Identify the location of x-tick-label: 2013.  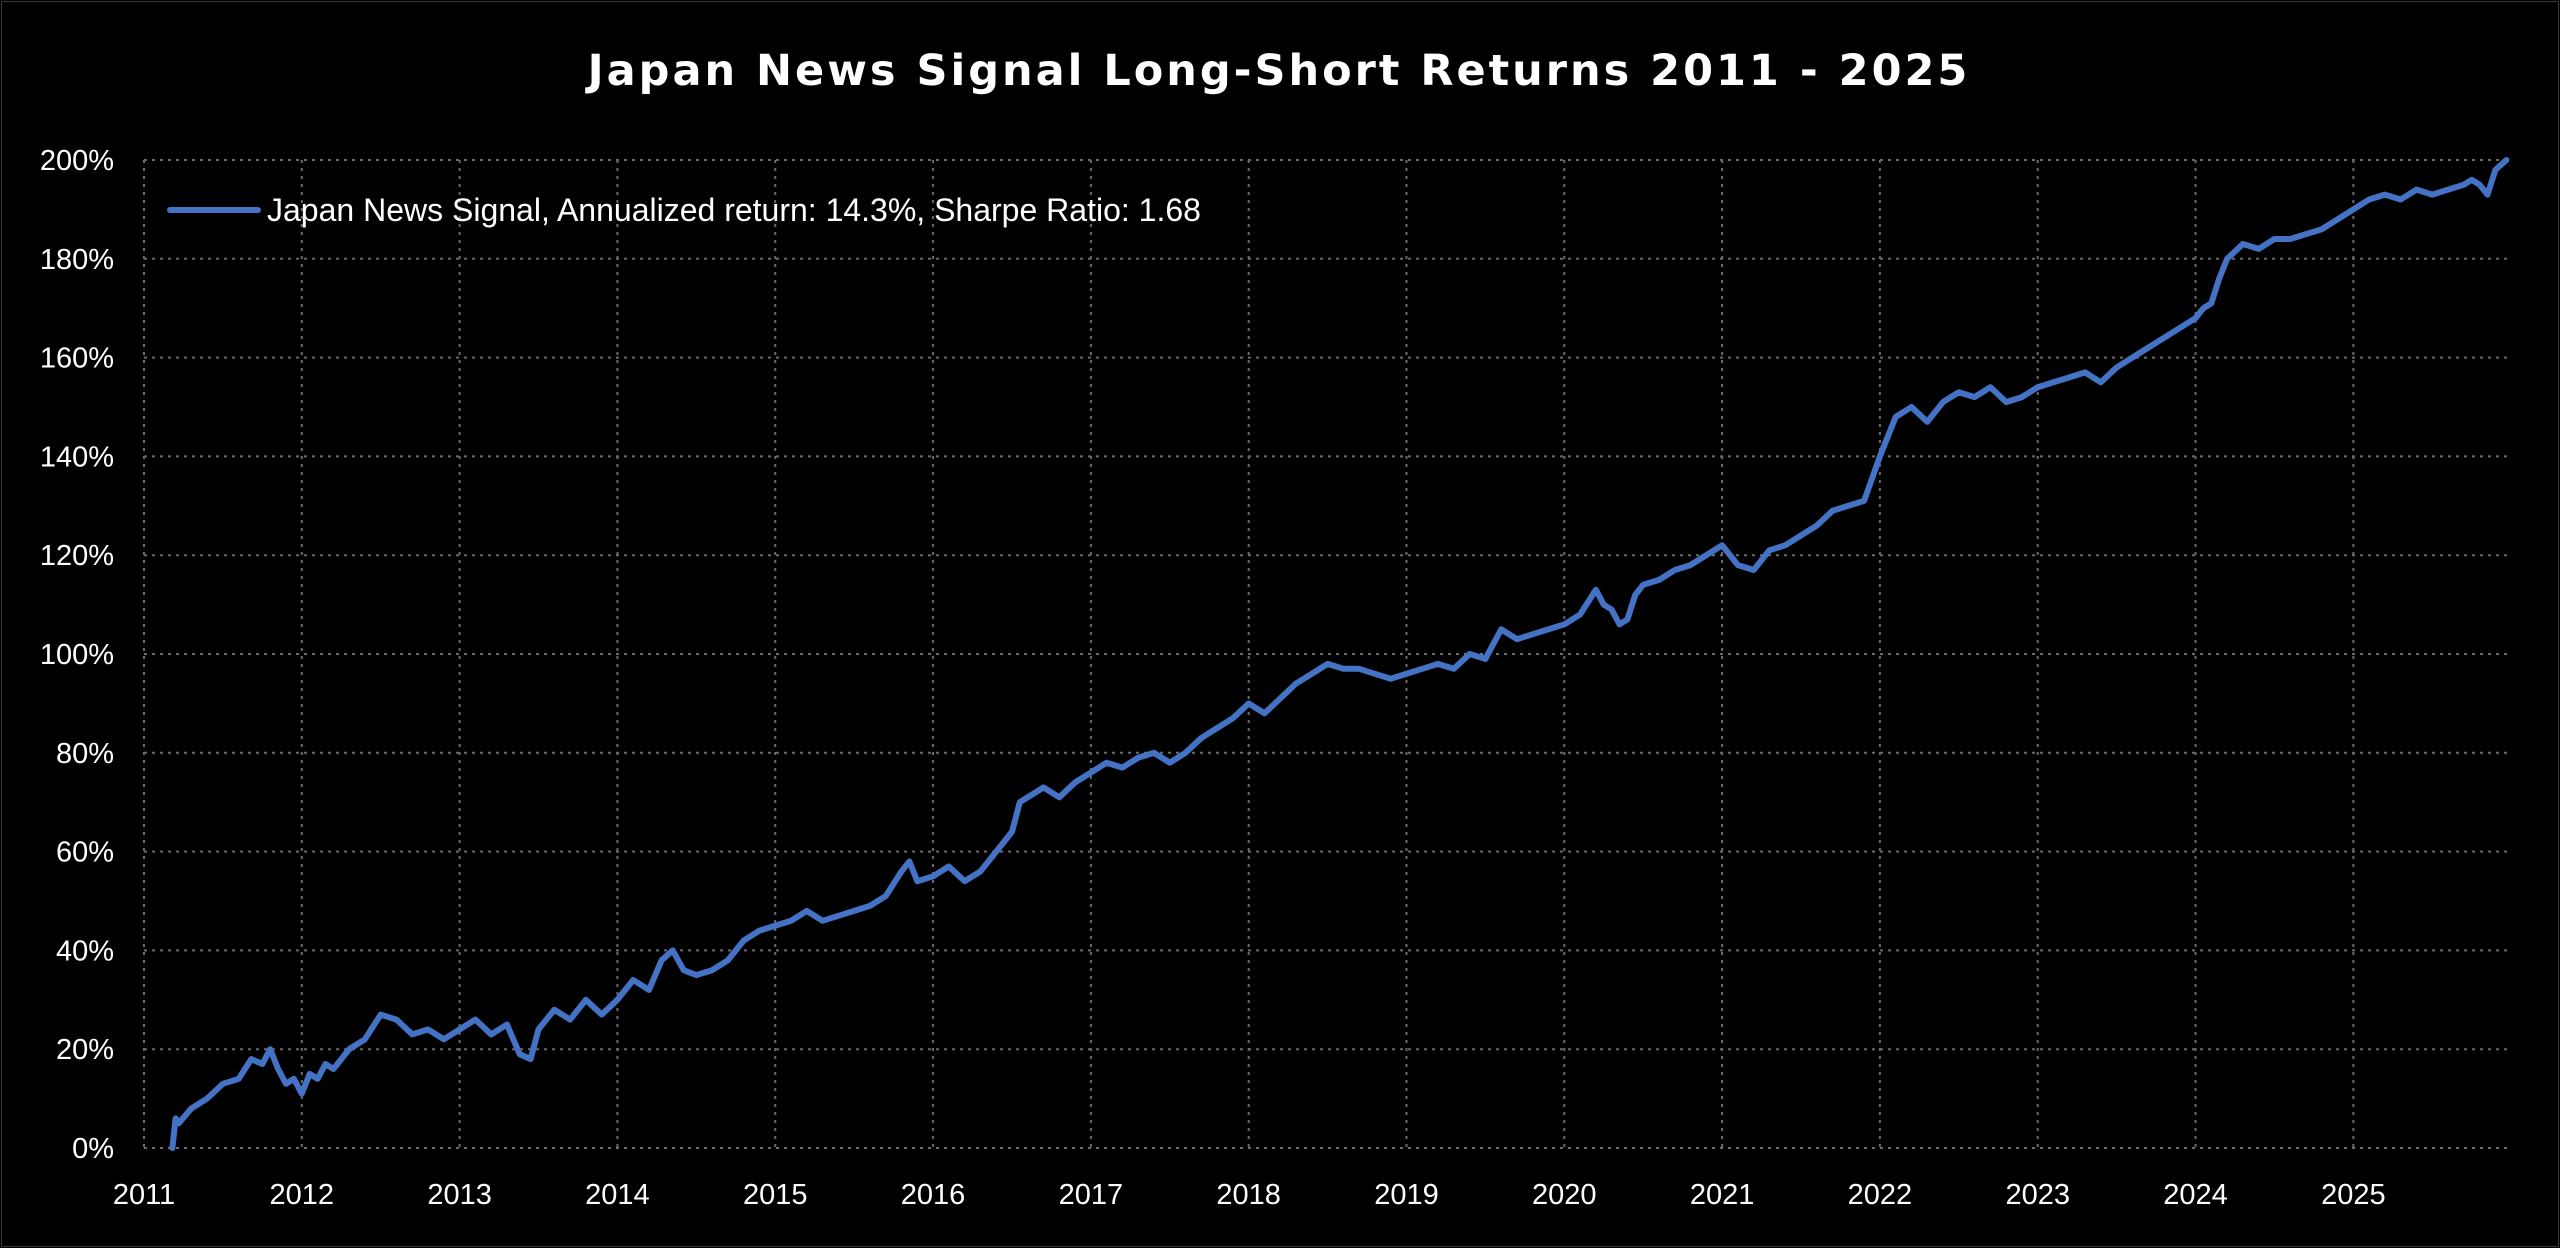
(459, 1195).